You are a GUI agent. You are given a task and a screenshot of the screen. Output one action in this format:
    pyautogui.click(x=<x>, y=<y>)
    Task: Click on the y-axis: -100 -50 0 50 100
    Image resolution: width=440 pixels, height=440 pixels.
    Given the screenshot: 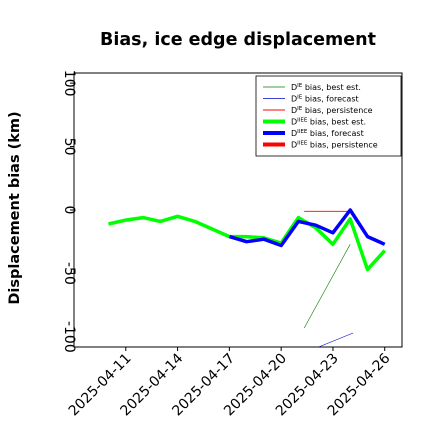 What is the action you would take?
    pyautogui.click(x=69, y=211)
    